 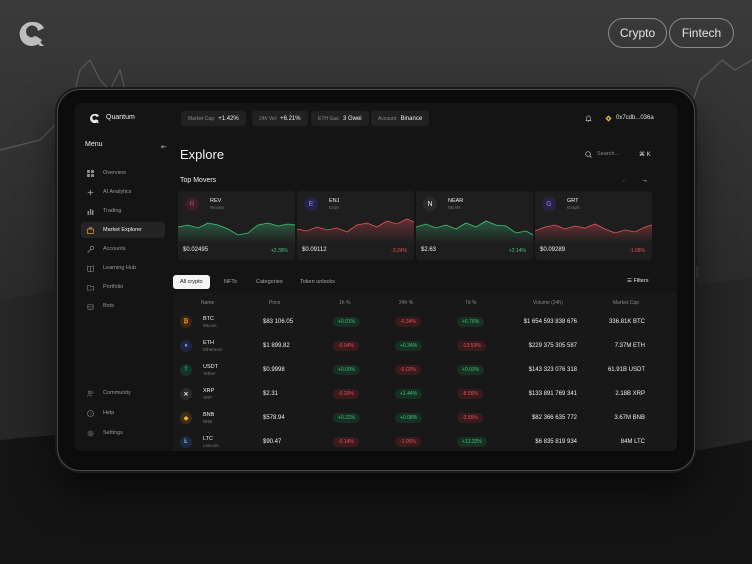 What do you see at coordinates (548, 303) in the screenshot?
I see `column-header: Volume (24h)` at bounding box center [548, 303].